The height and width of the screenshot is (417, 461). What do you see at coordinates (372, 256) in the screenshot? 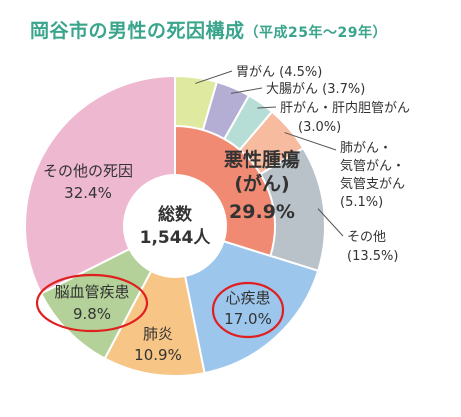
I see `label-other-cancer-2: (13.5%)` at bounding box center [372, 256].